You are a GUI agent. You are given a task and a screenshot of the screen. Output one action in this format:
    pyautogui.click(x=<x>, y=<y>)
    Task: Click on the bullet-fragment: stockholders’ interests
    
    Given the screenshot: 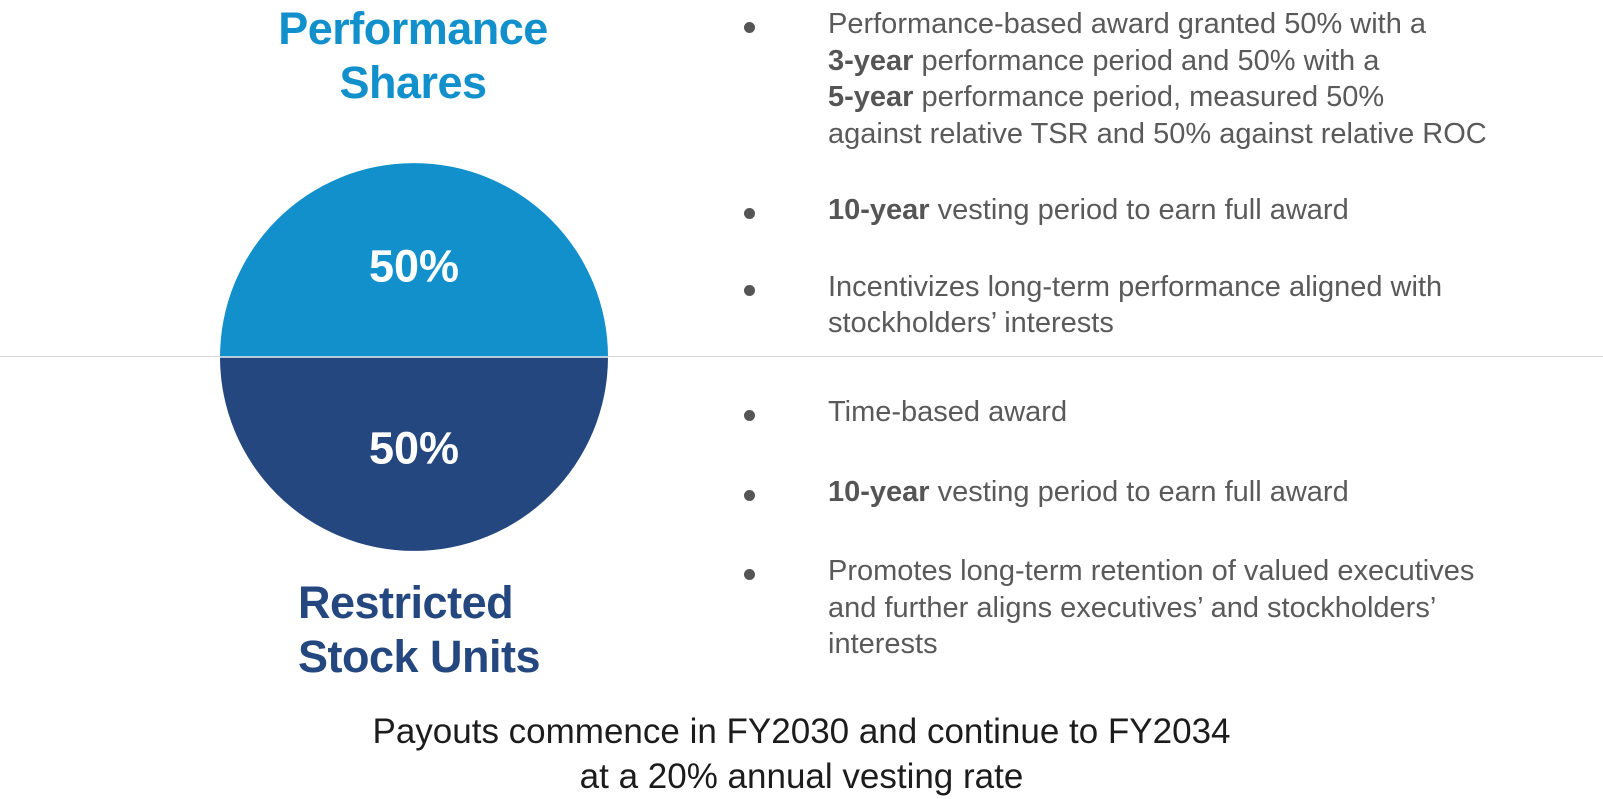 What is the action you would take?
    pyautogui.click(x=971, y=323)
    